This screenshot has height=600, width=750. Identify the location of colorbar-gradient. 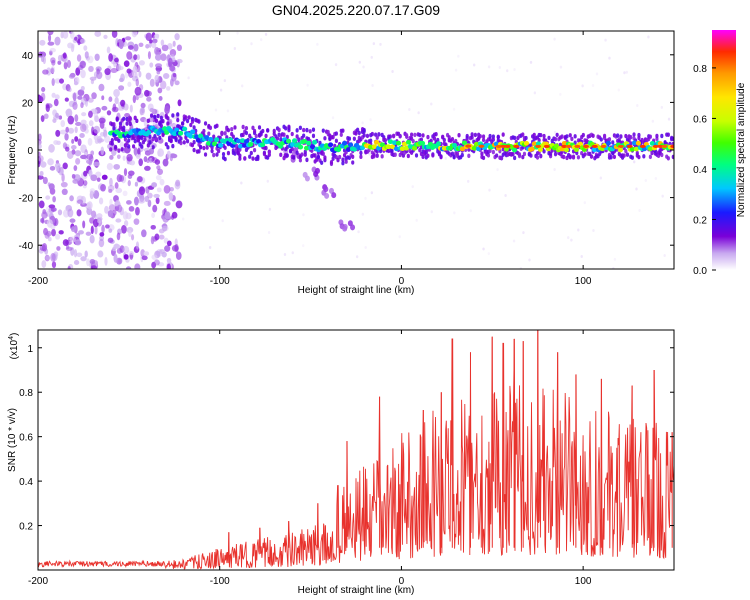
(724, 150).